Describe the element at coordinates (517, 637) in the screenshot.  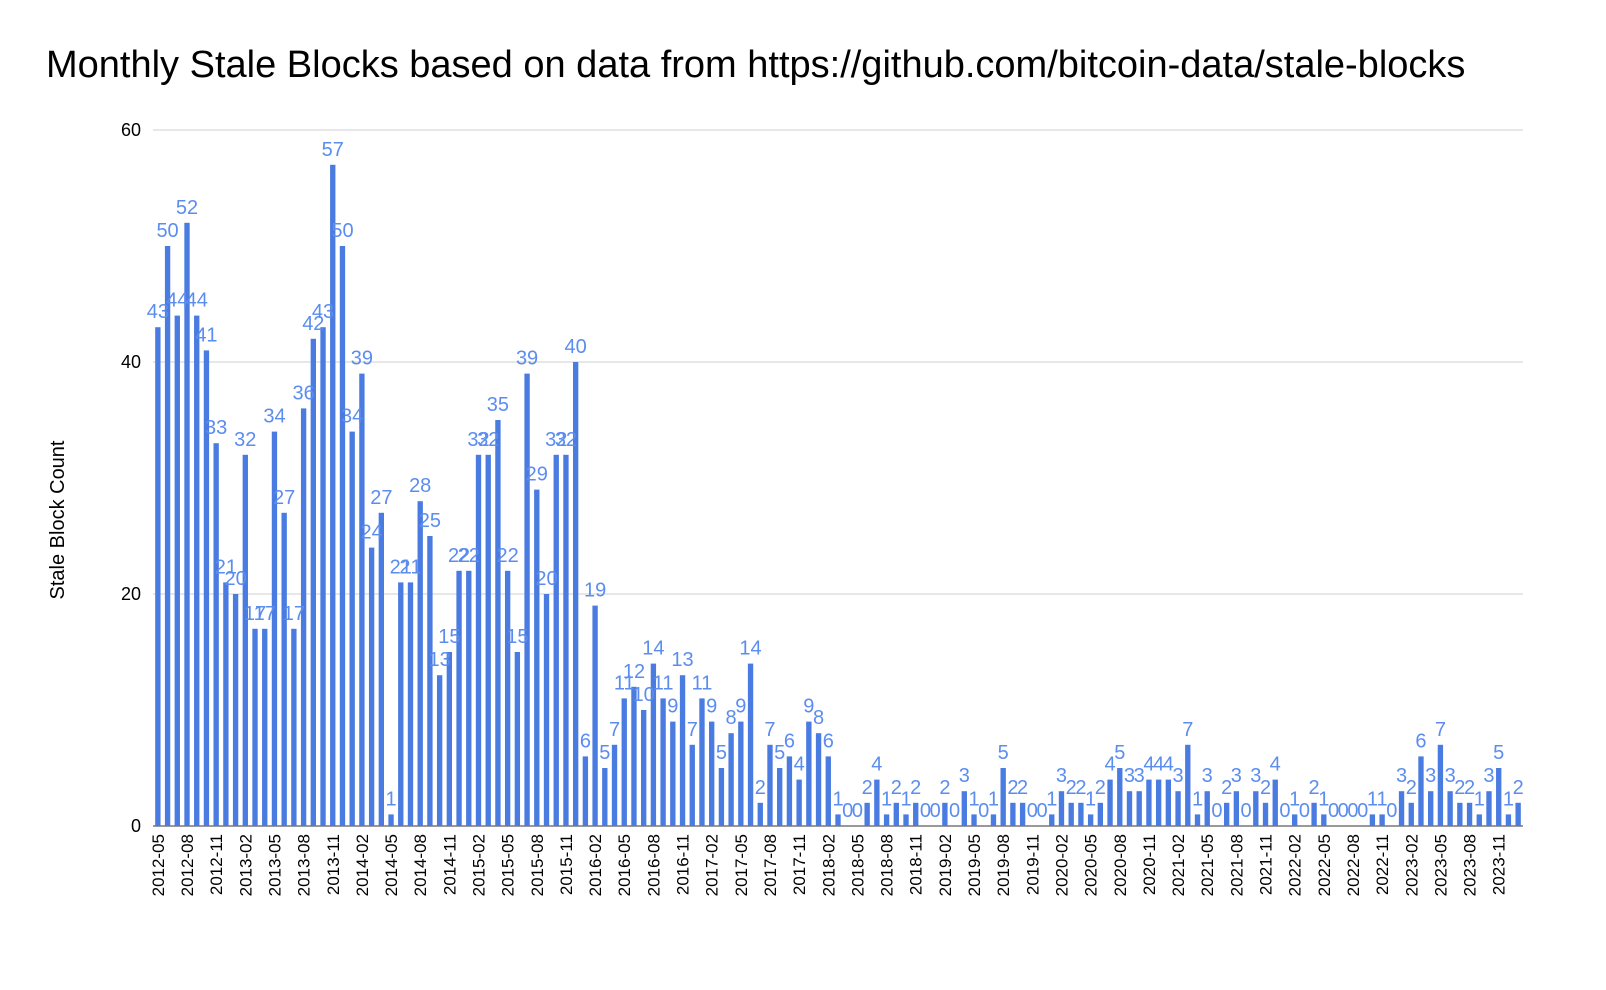
I see `data-label: 15` at that location.